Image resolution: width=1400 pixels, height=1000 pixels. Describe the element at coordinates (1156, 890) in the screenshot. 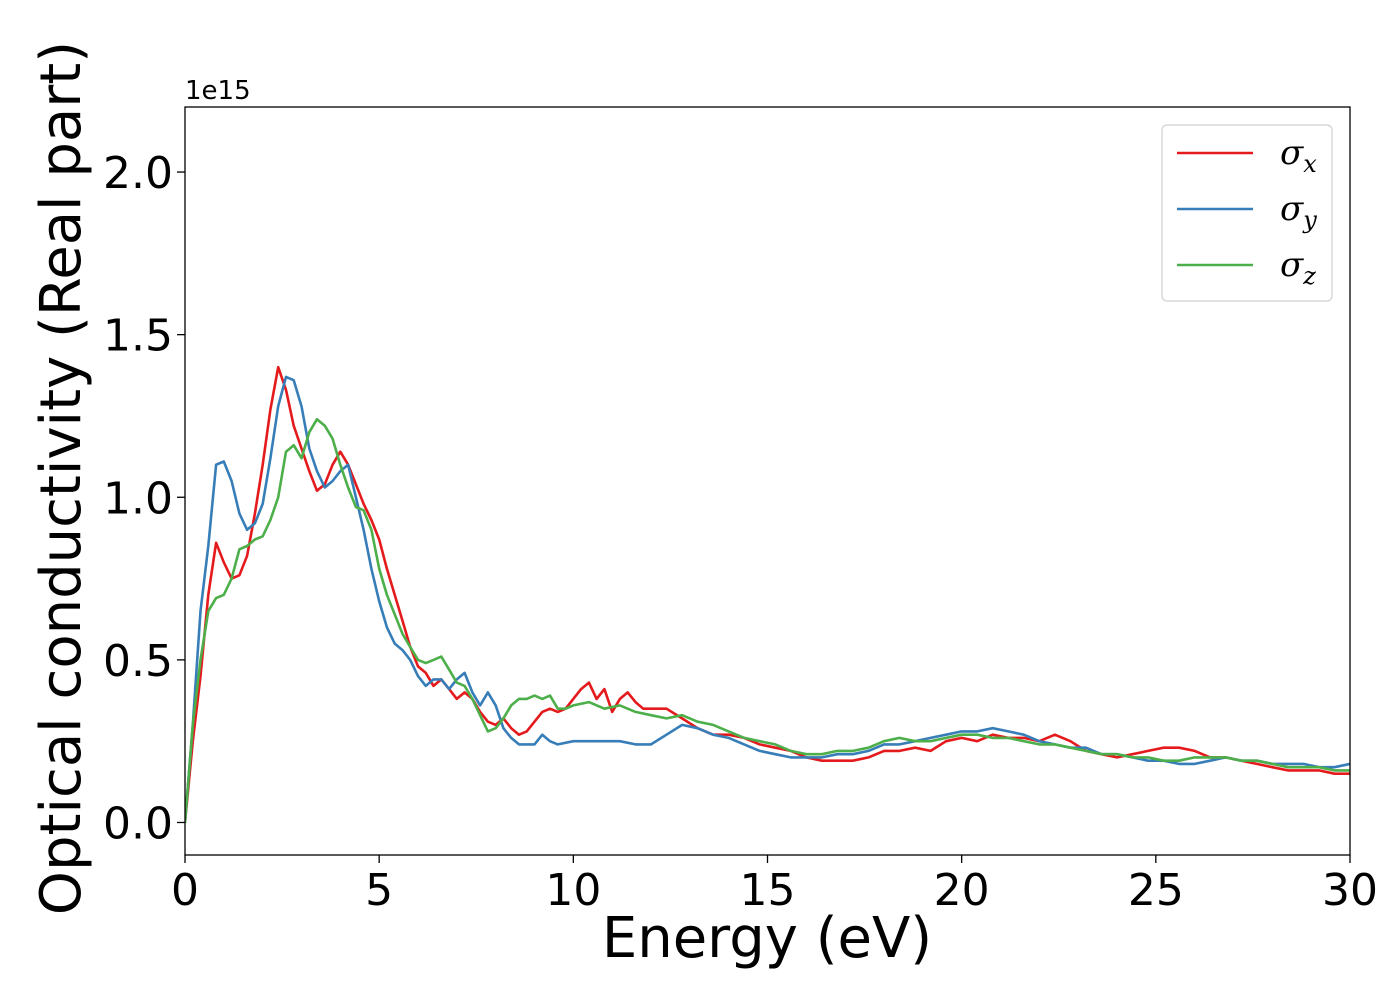

I see `x-tick-label: 25` at that location.